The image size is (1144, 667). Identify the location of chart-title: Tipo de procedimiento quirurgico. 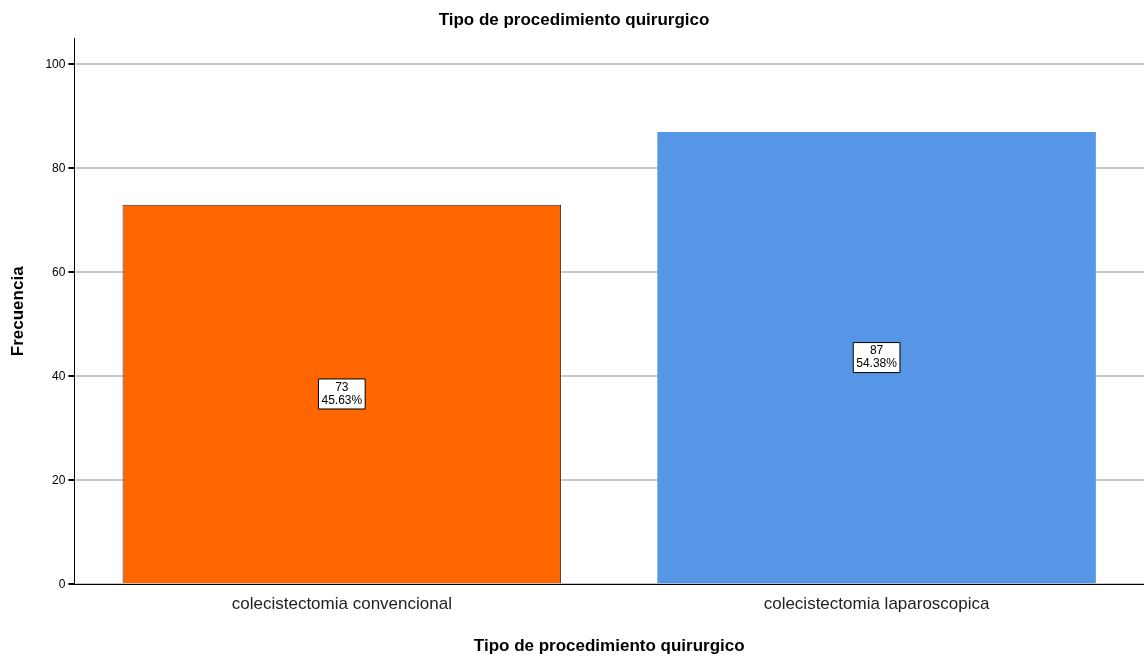
(574, 19).